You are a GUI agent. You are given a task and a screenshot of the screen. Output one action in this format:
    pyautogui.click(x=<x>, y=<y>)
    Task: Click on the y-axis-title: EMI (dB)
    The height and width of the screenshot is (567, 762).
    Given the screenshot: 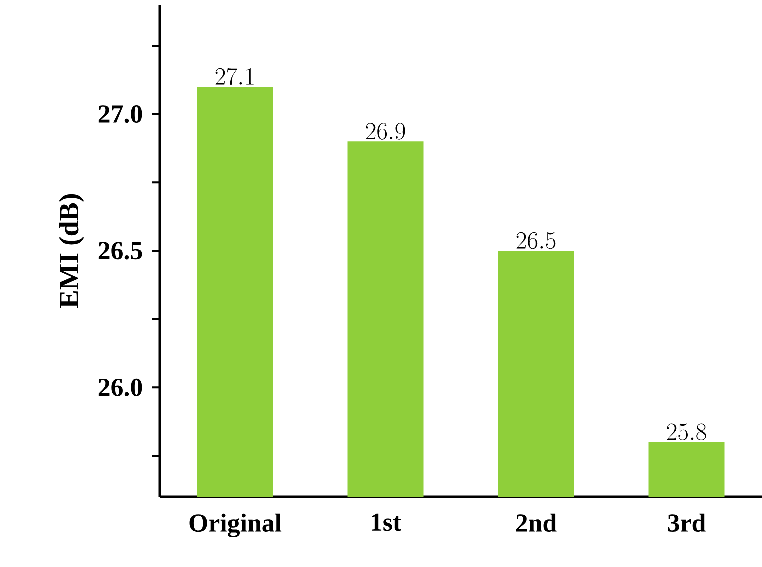 What is the action you would take?
    pyautogui.click(x=71, y=251)
    